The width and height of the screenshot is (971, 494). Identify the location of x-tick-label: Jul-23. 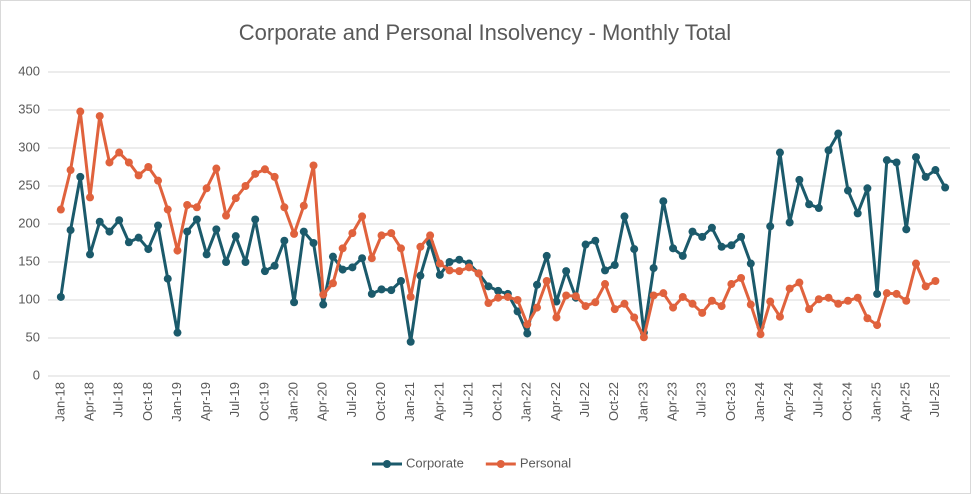
(701, 399).